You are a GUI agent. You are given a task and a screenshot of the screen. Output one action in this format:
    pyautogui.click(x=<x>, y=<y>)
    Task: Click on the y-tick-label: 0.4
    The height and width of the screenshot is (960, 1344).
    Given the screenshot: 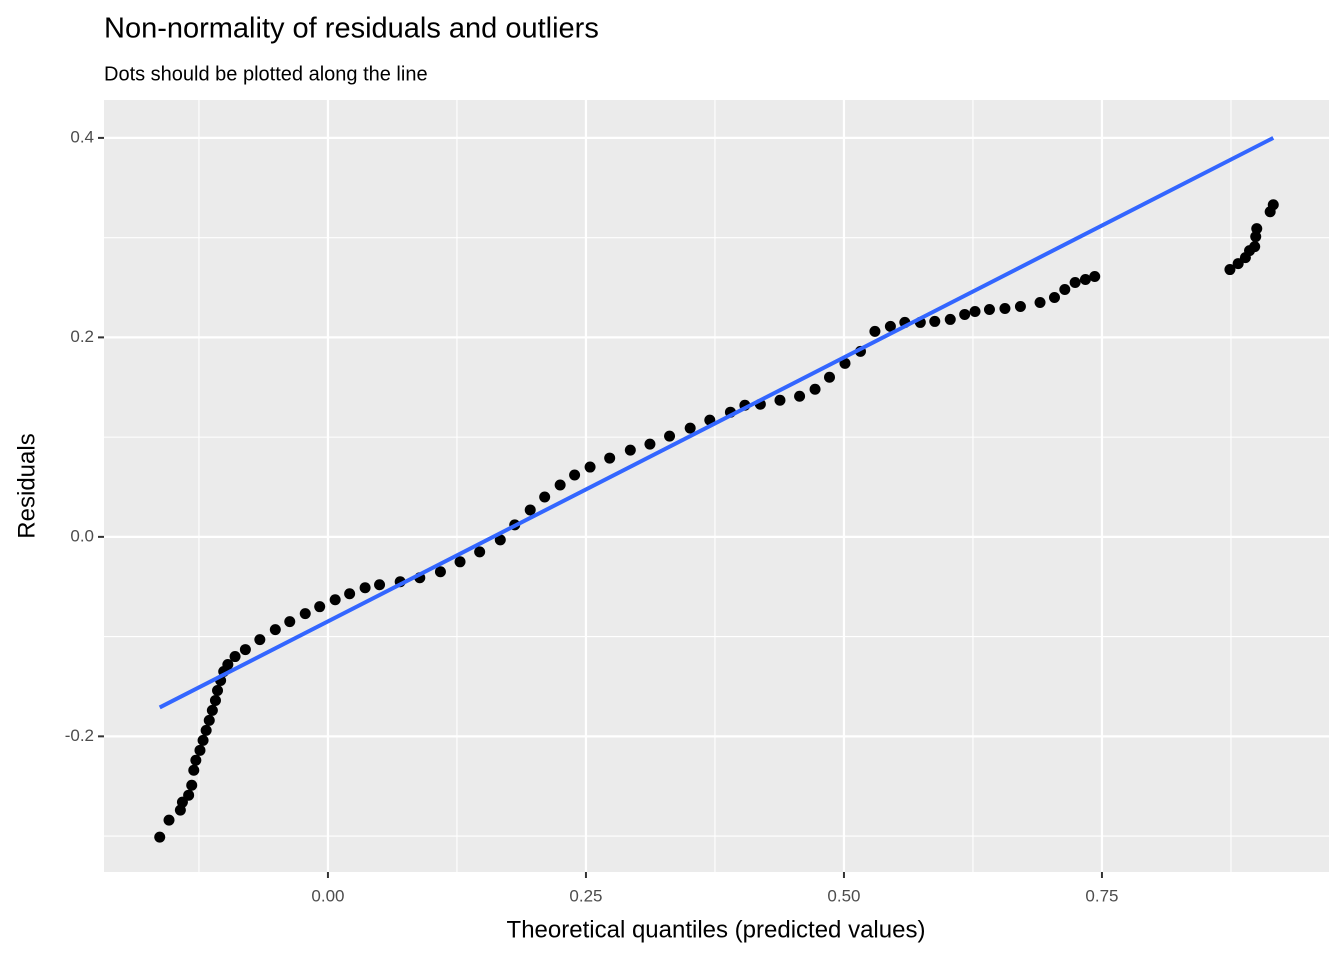 What is the action you would take?
    pyautogui.click(x=82, y=136)
    